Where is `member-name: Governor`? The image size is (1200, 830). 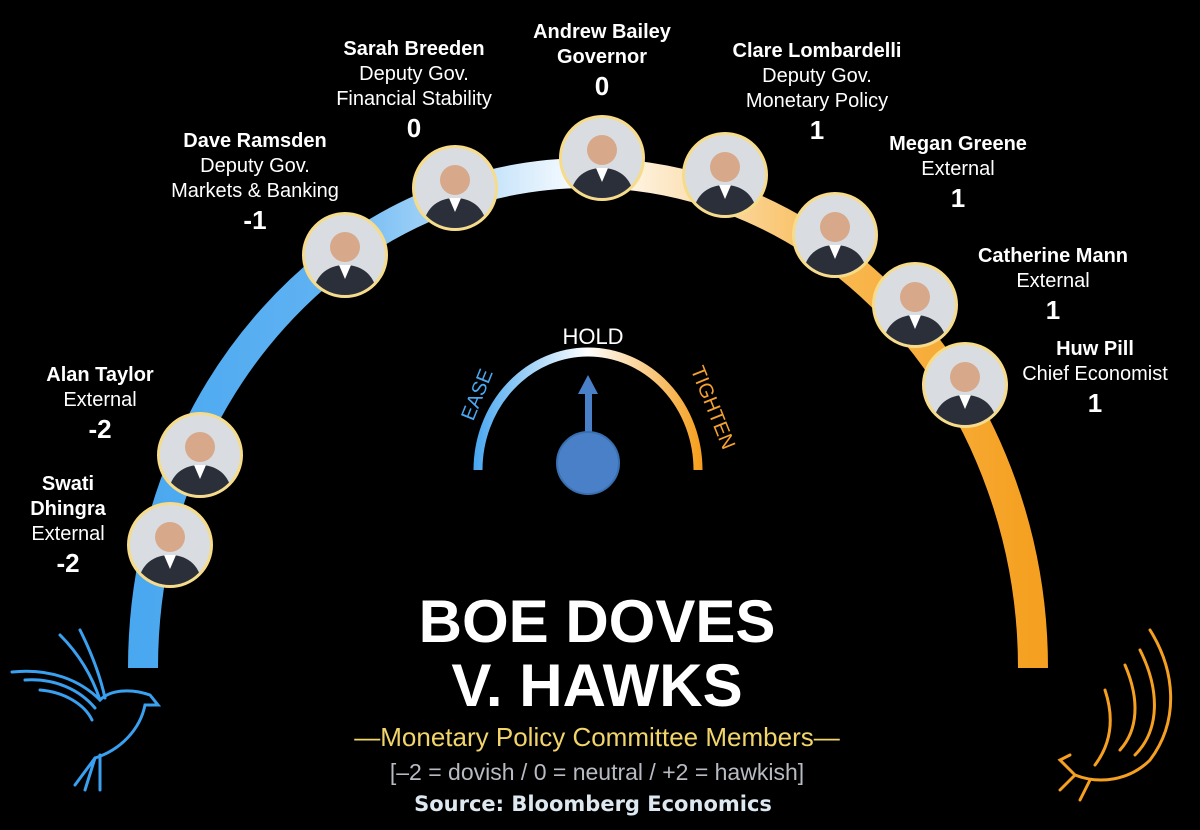
member-name: Governor is located at coordinates (602, 57).